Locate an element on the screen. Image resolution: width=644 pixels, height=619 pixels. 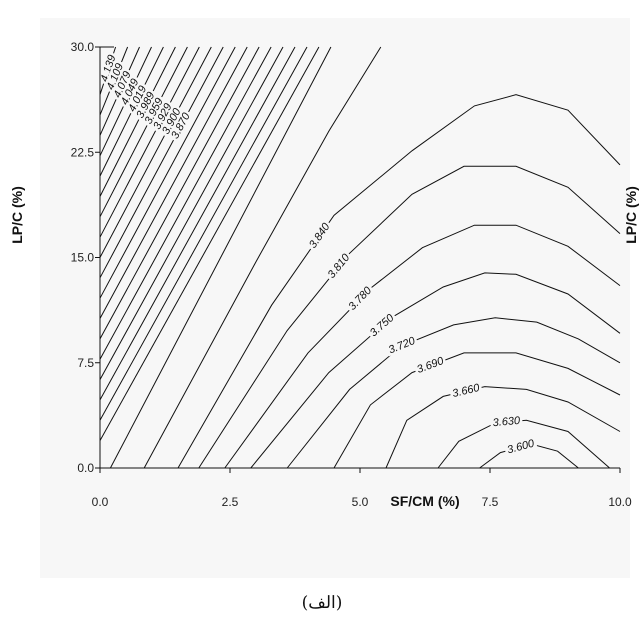
y-tick-label: 7.5 is located at coordinates (85, 363).